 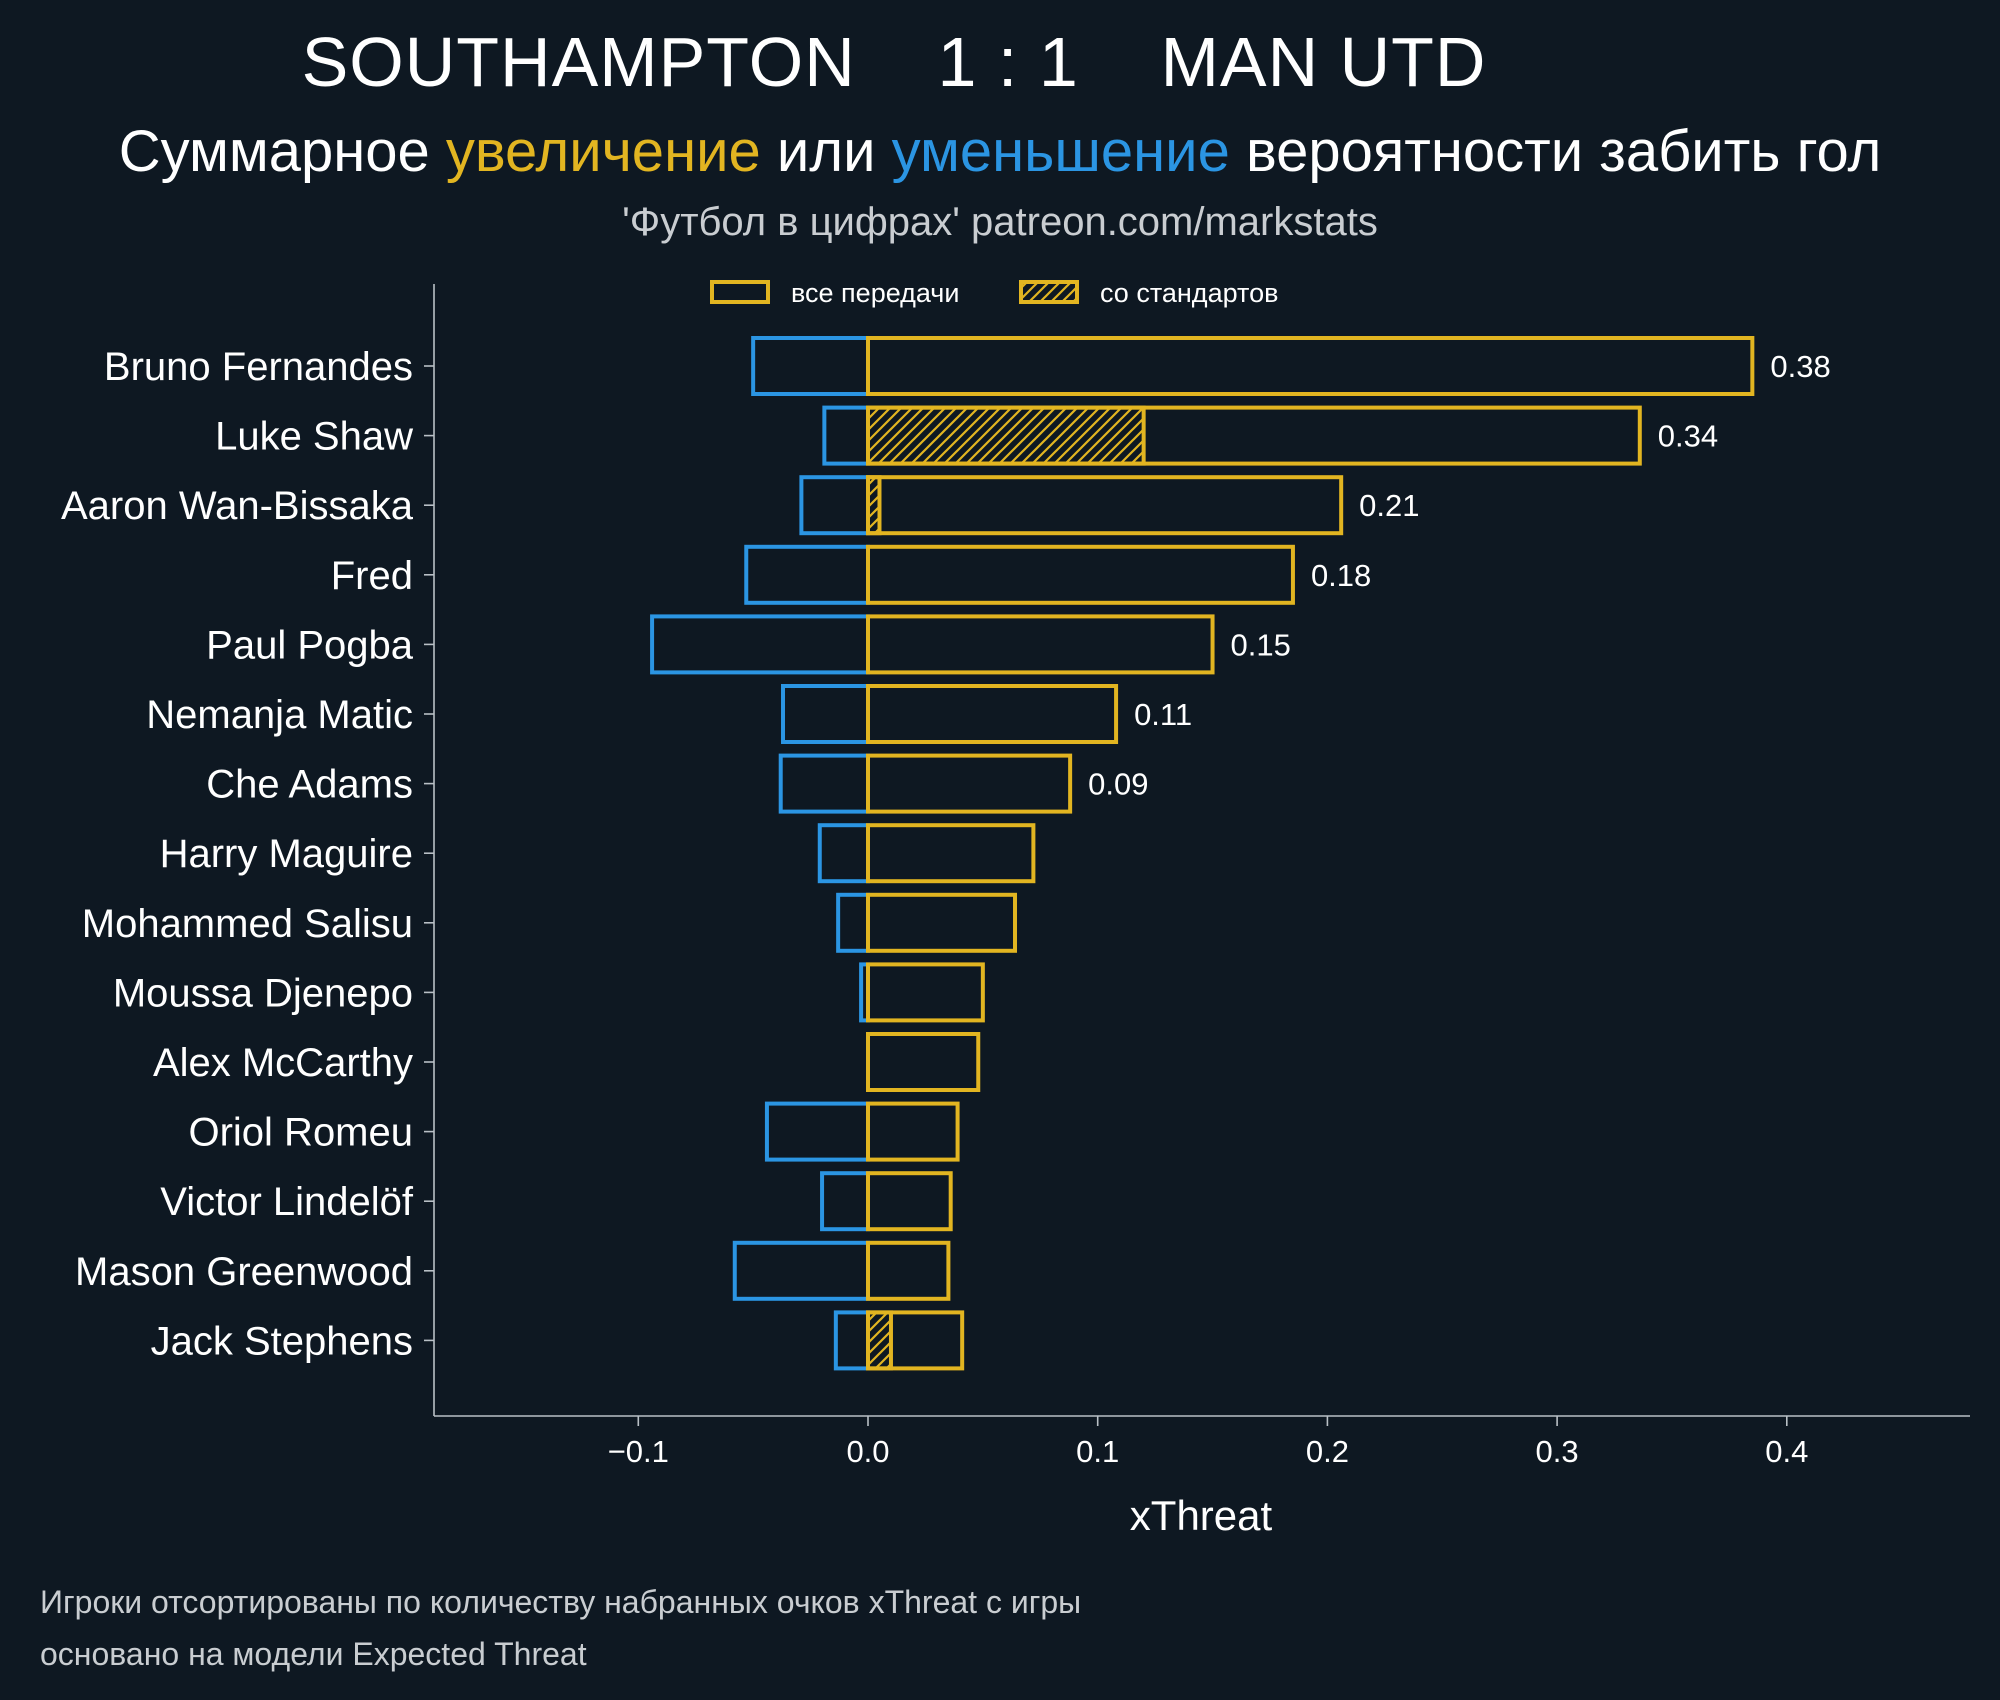 What do you see at coordinates (867, 1451) in the screenshot?
I see `x-tick-label: 0.0` at bounding box center [867, 1451].